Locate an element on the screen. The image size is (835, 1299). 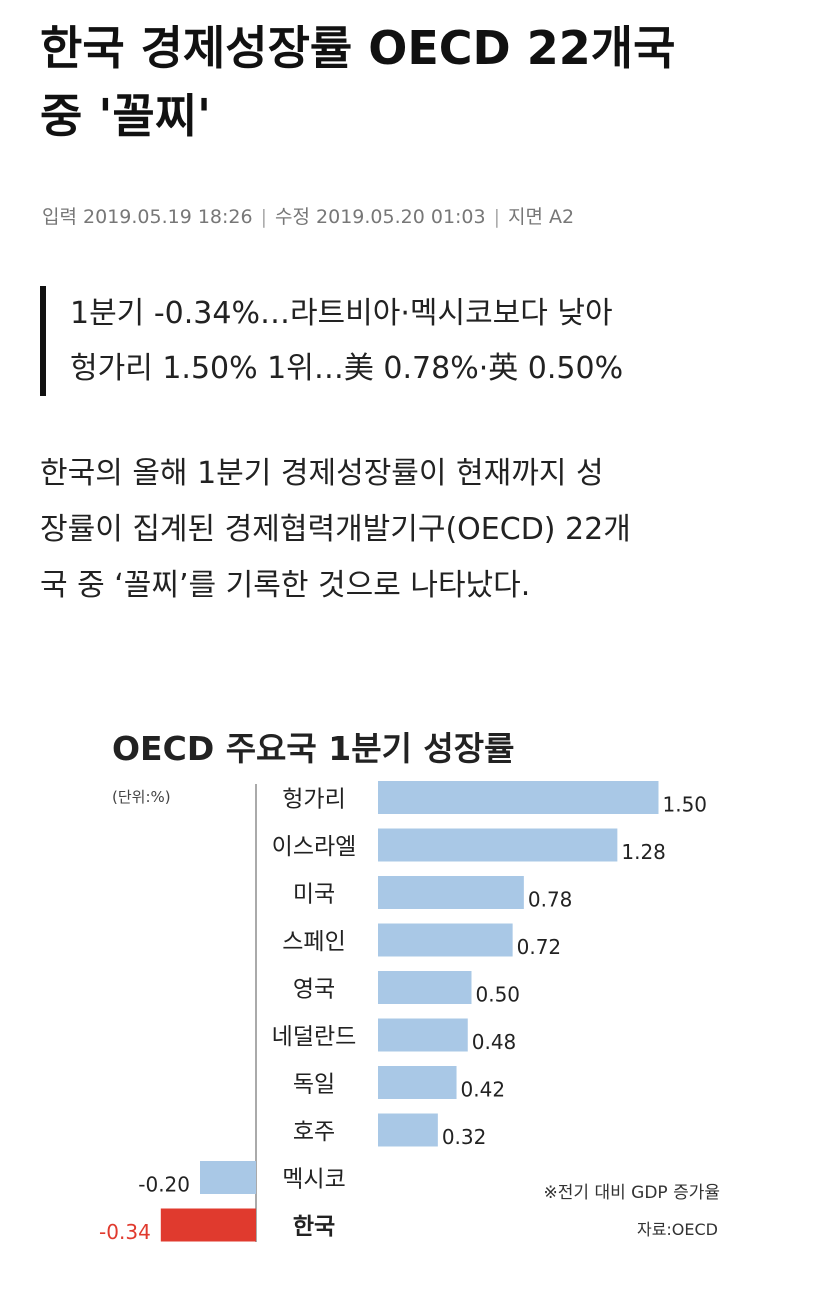
category-label: 헝가리 is located at coordinates (313, 800).